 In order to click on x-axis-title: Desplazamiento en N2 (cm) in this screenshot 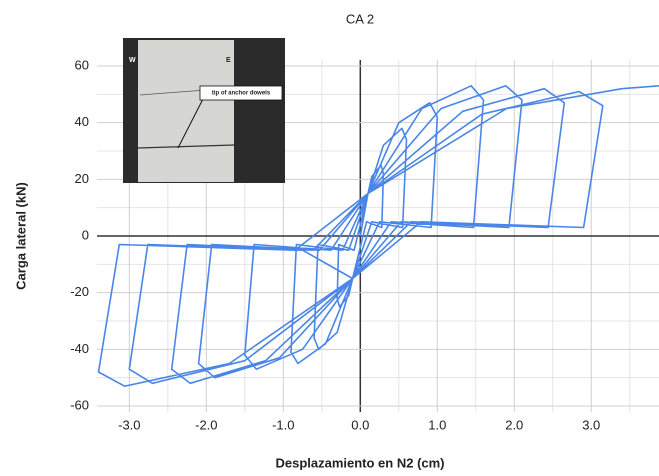, I will do `click(359, 462)`.